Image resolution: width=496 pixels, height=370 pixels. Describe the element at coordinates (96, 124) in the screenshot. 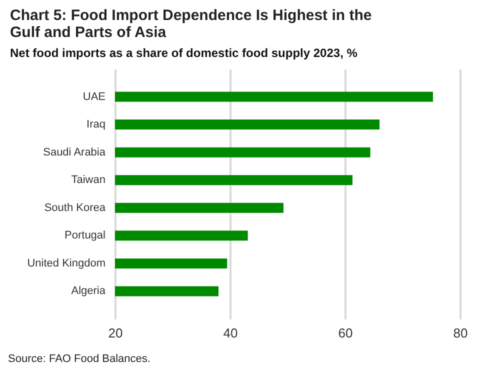

I see `y-tick-label: Iraq` at that location.